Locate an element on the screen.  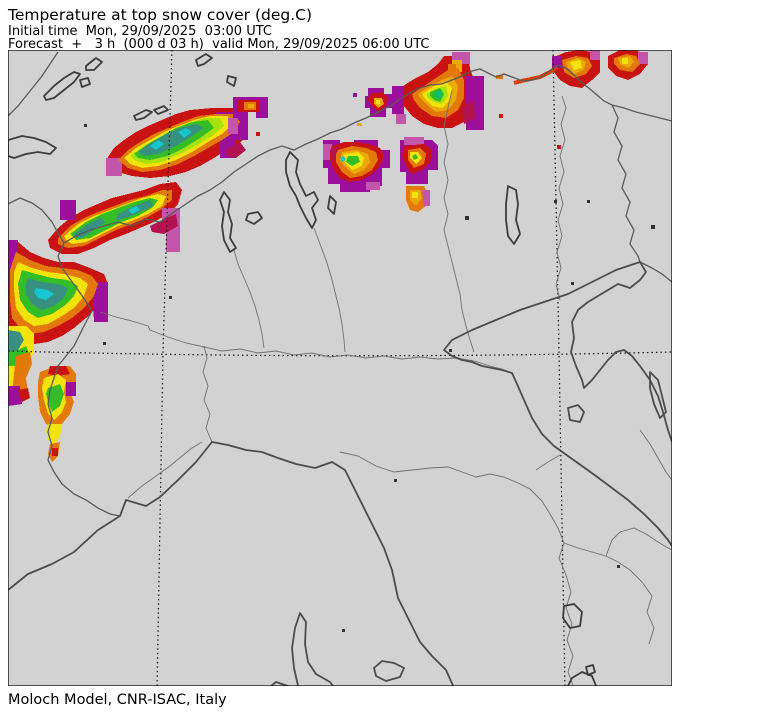
initial-time-line: Initial time Mon, 29/09/2025 03:00 UTC is located at coordinates (140, 31).